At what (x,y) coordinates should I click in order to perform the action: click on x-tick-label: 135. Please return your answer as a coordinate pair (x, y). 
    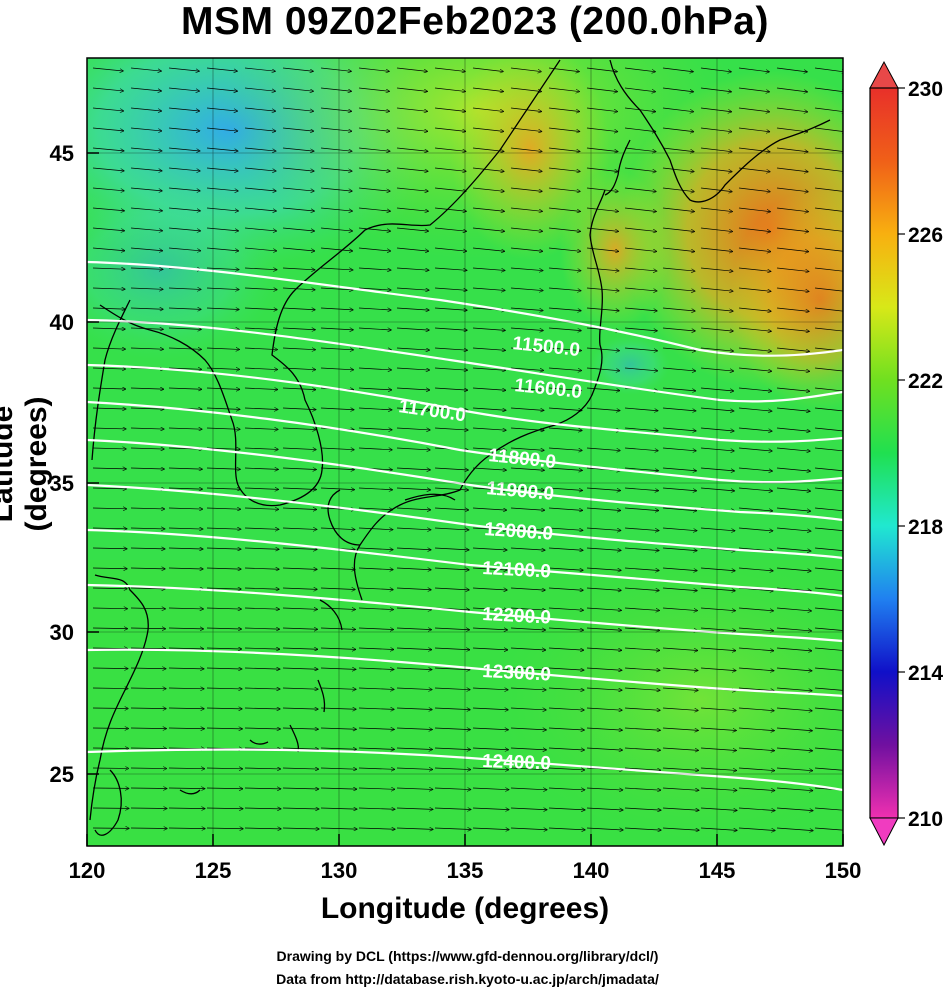
    Looking at the image, I should click on (465, 870).